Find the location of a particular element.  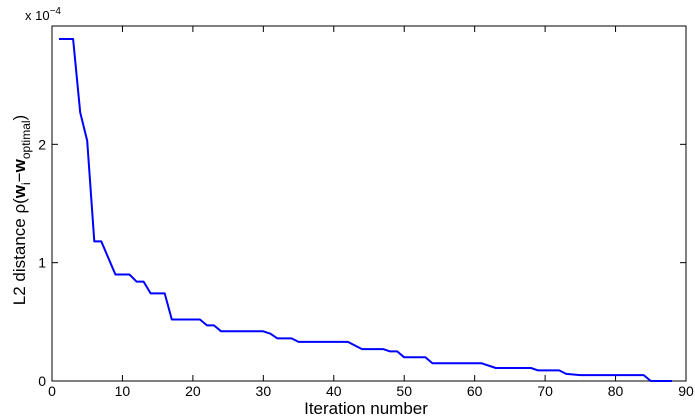

x-tick-label: 70 is located at coordinates (545, 391).